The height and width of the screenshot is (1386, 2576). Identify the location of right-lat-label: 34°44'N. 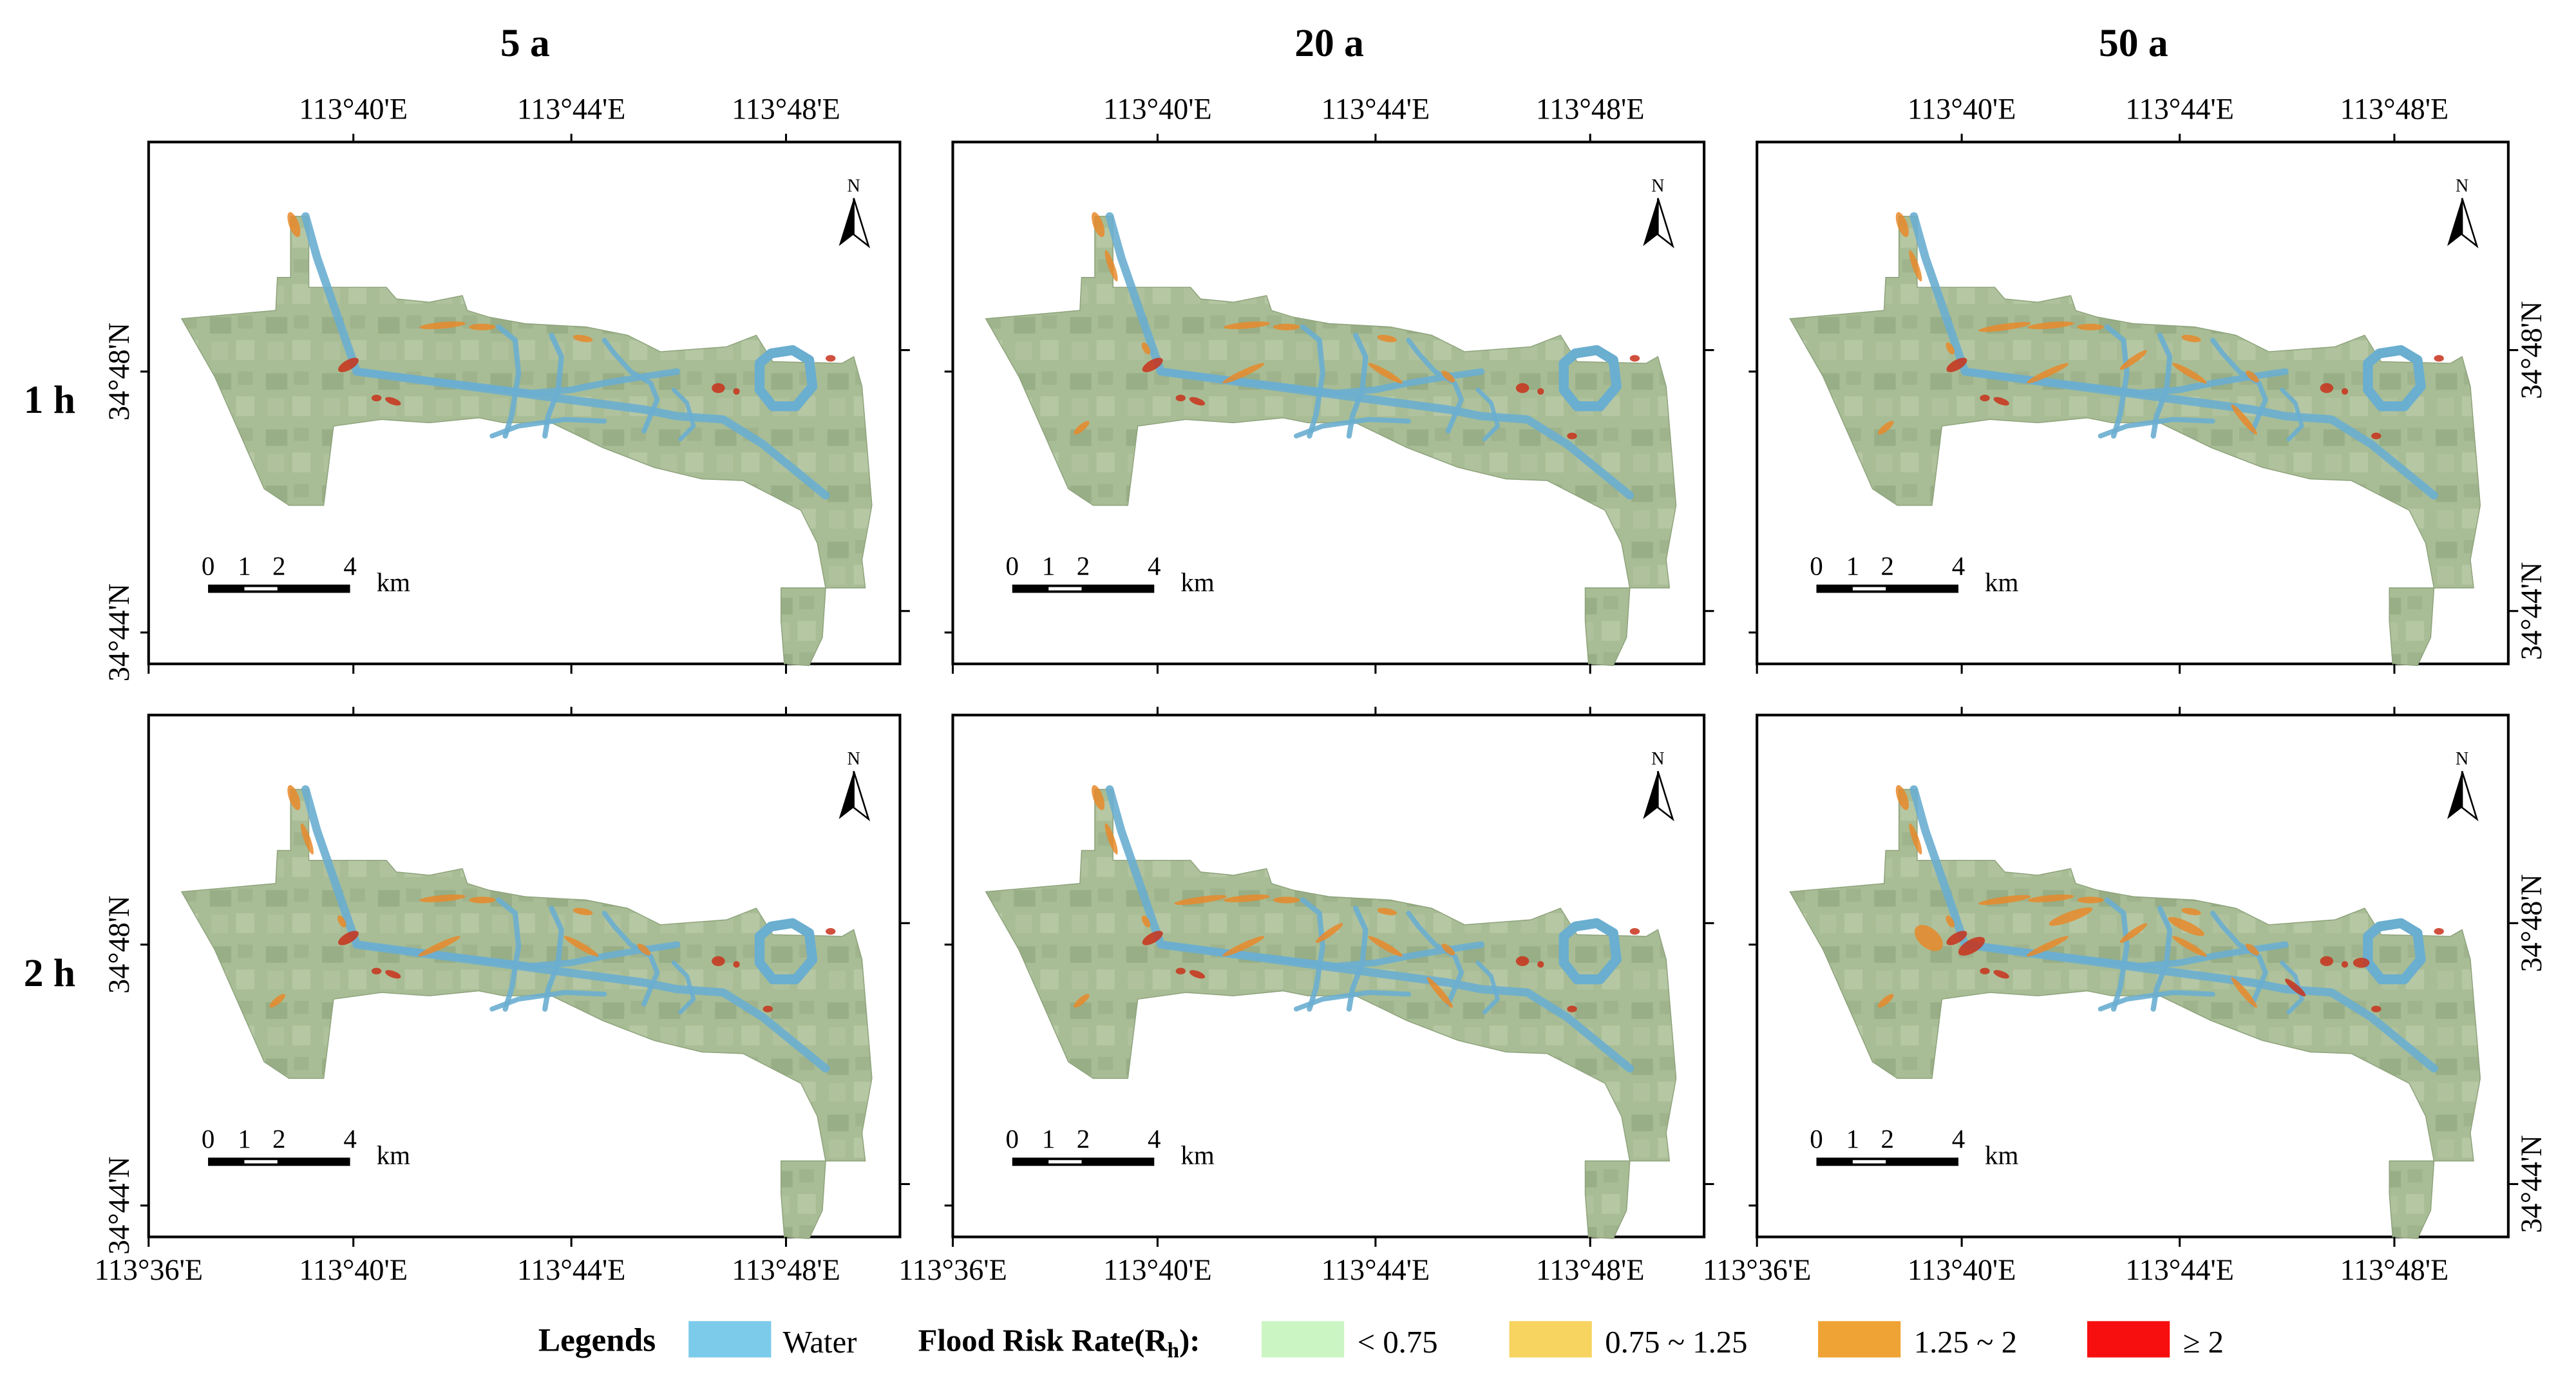
(2531, 611).